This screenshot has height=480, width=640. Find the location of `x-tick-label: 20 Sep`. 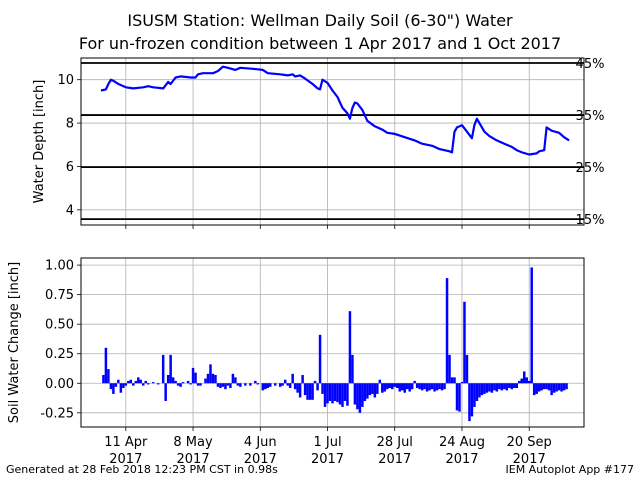

x-tick-label: 20 Sep is located at coordinates (529, 442).